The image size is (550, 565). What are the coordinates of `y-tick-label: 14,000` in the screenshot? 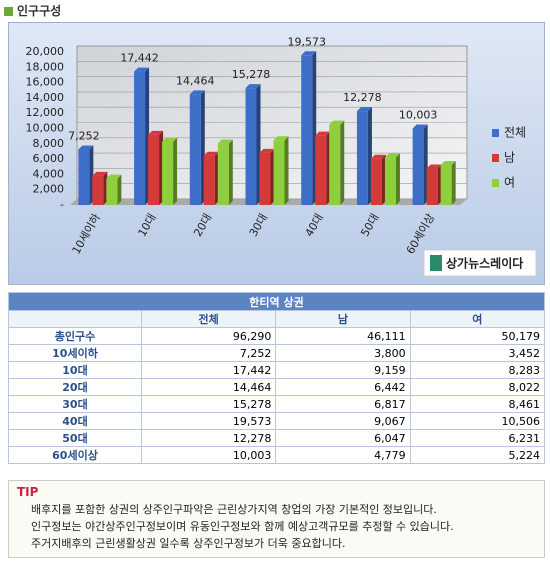 It's located at (45, 97).